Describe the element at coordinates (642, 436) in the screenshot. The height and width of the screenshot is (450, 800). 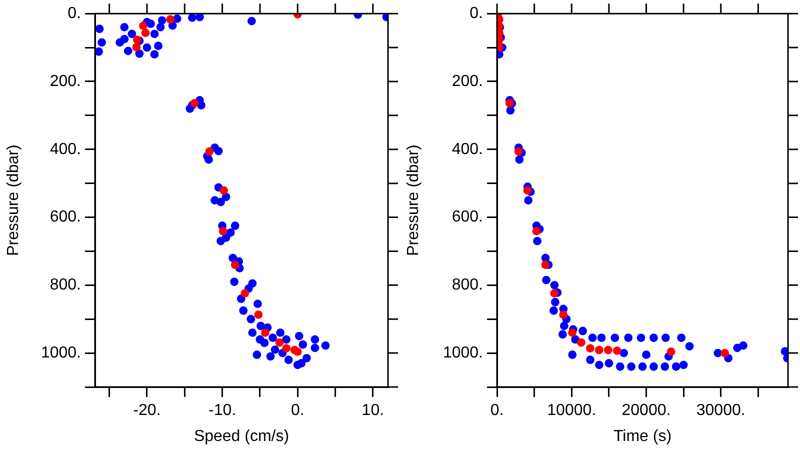
I see `x-axis-title: Time (s)` at that location.